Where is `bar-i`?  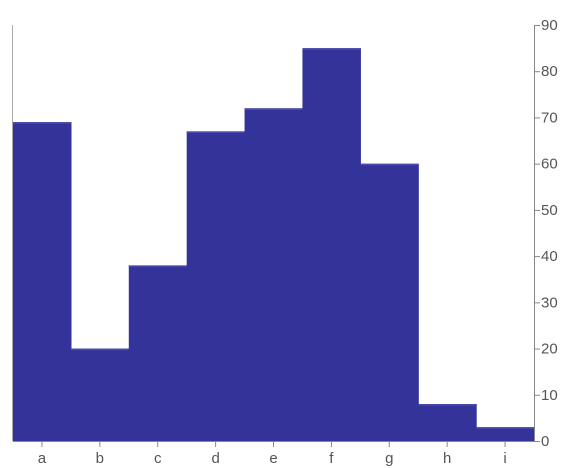
bar-i is located at coordinates (505, 434).